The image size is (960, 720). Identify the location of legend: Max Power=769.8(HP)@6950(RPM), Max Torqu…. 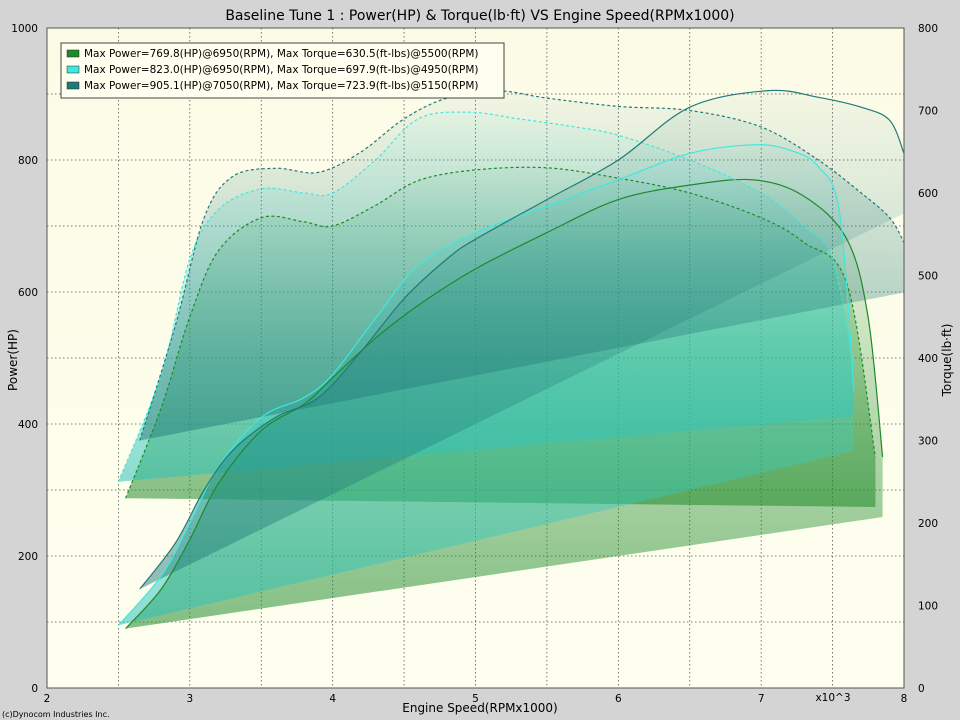
(282, 70).